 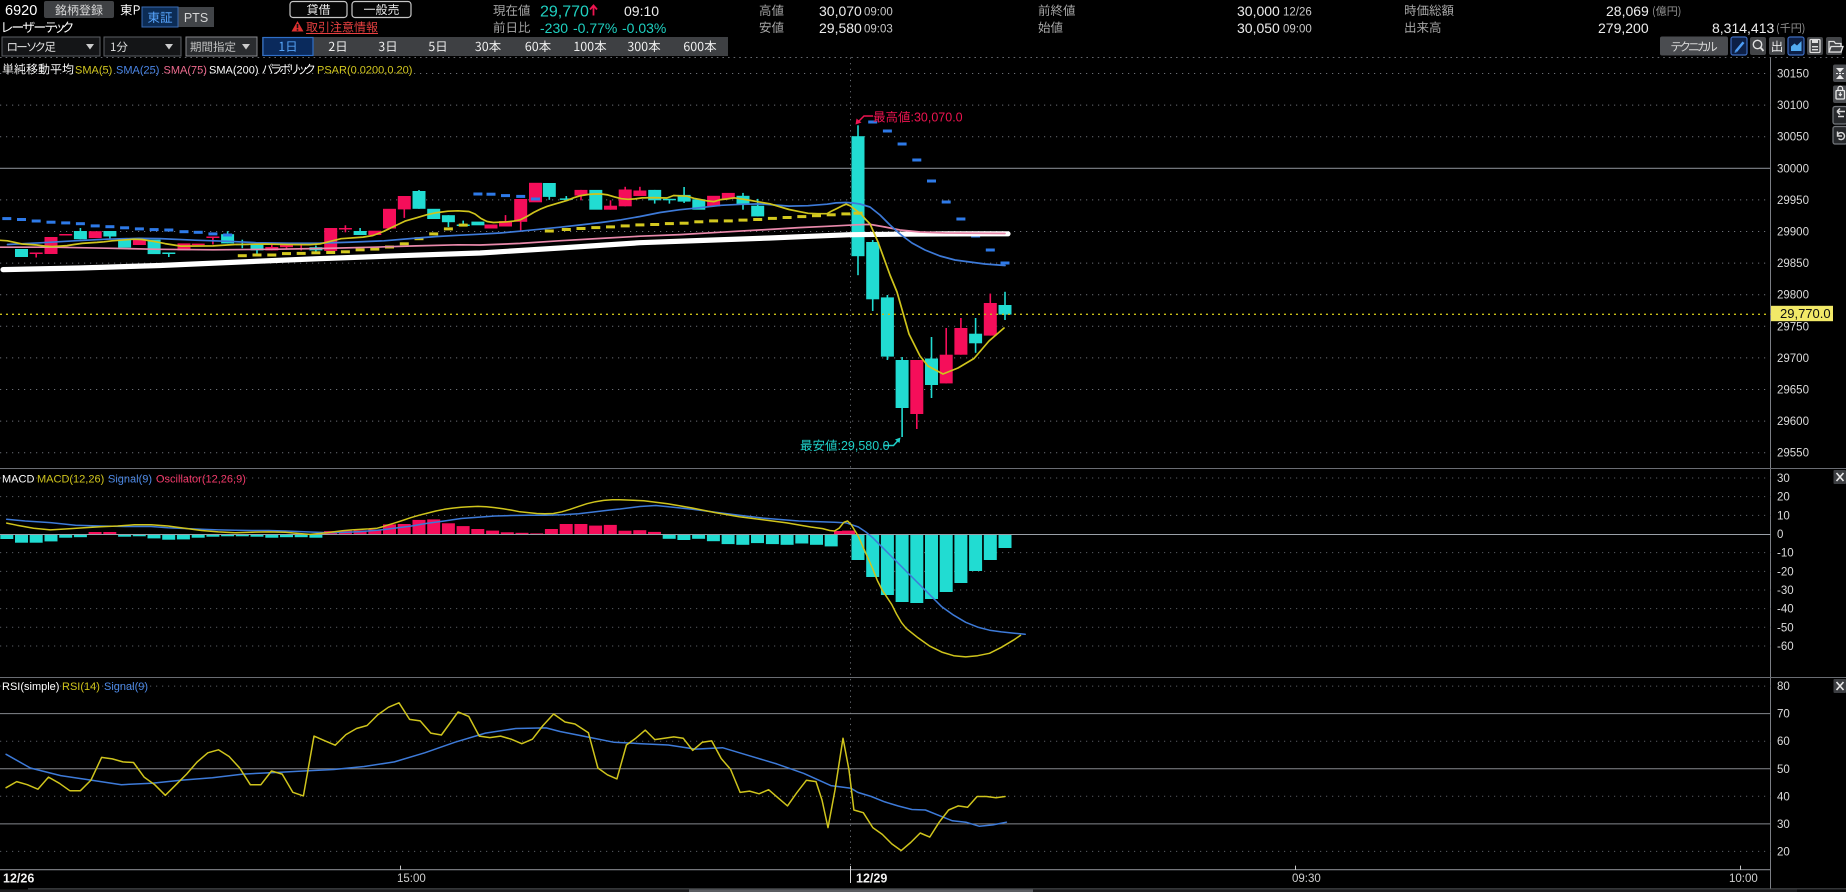 What do you see at coordinates (1793, 201) in the screenshot?
I see `svg-text: 29950` at bounding box center [1793, 201].